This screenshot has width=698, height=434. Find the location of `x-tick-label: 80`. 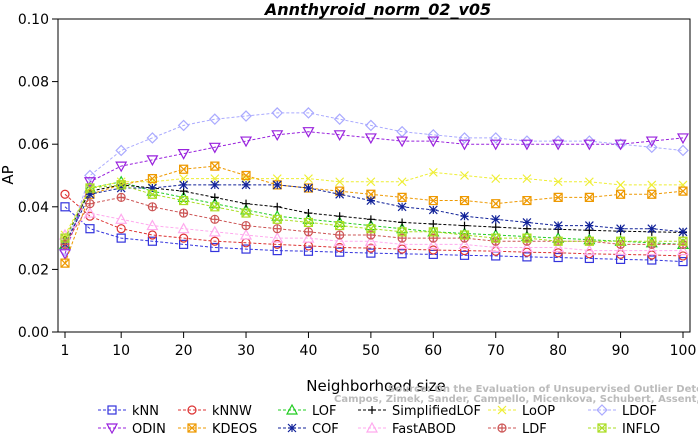

x-tick-label: 80 is located at coordinates (558, 351).